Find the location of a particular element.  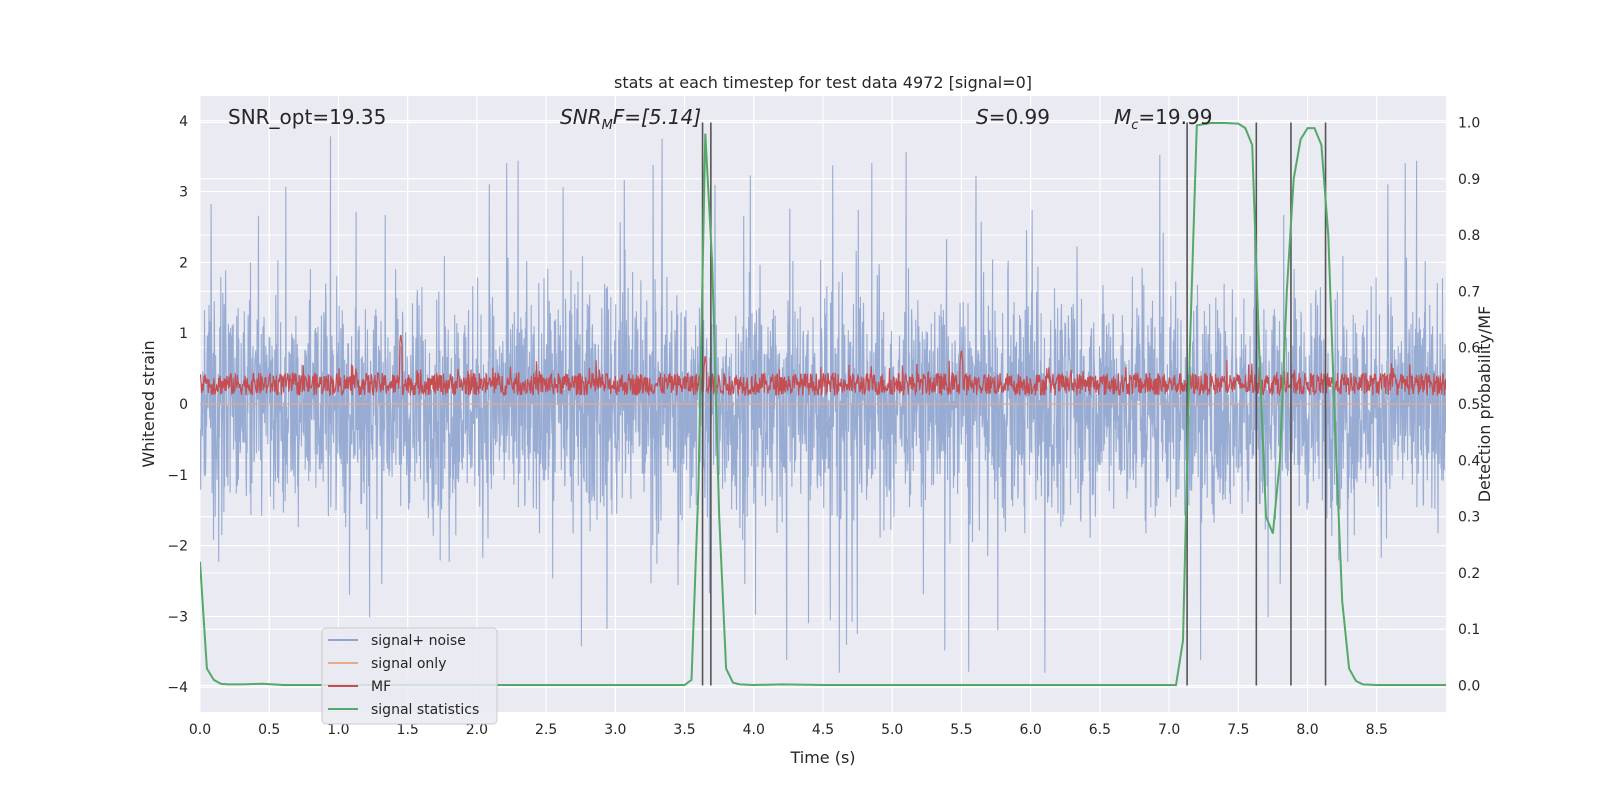

x-tick-label: 1.0 is located at coordinates (338, 730).